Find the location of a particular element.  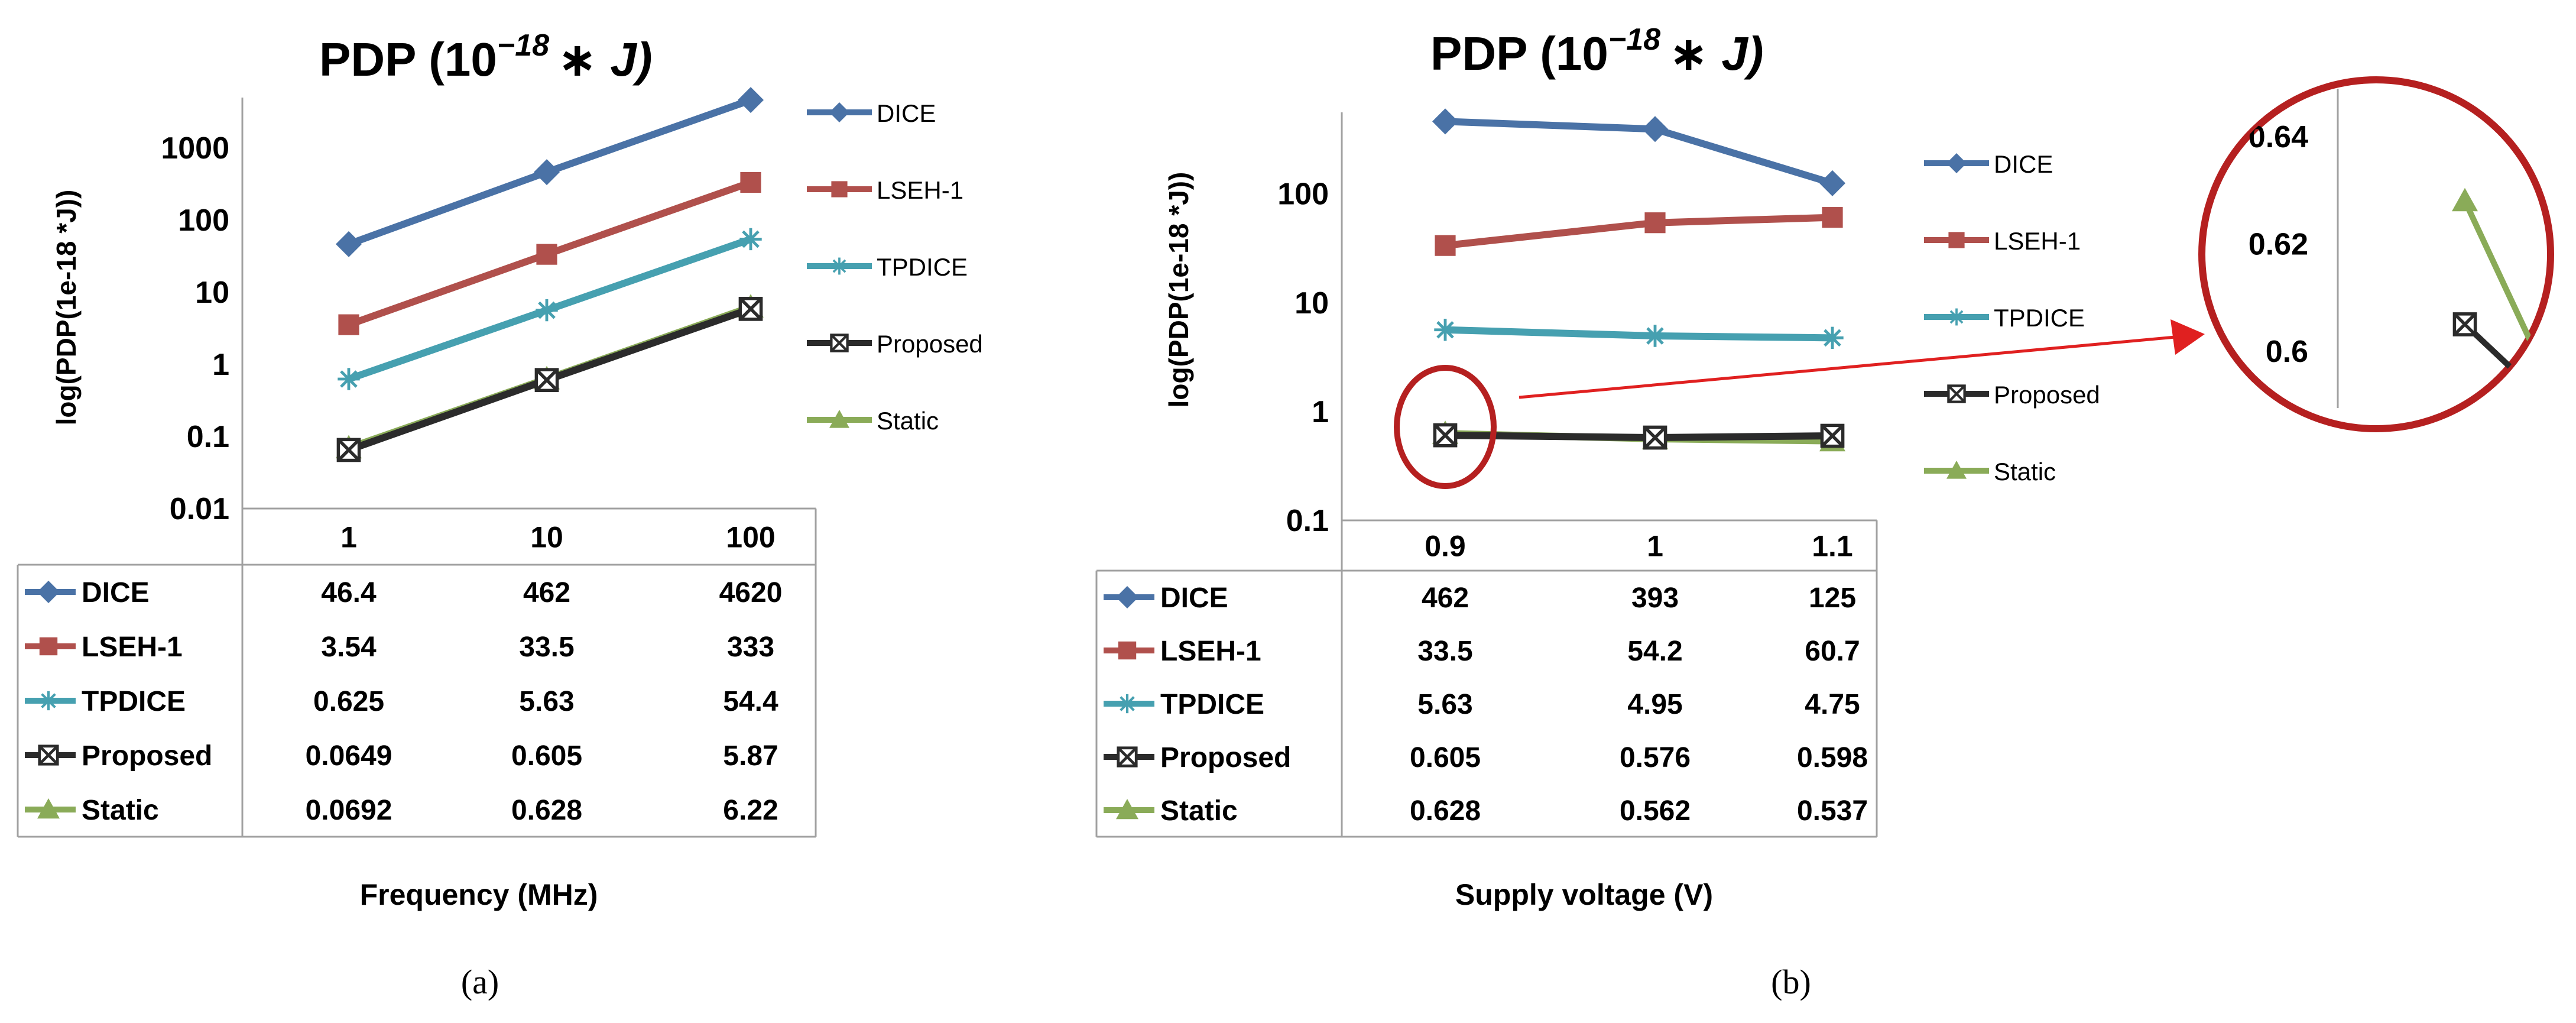

zoom-arrow-head is located at coordinates (2188, 337).